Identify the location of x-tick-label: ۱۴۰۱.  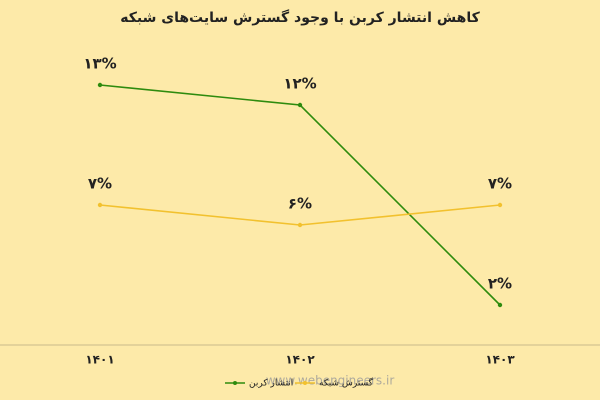
(99, 360).